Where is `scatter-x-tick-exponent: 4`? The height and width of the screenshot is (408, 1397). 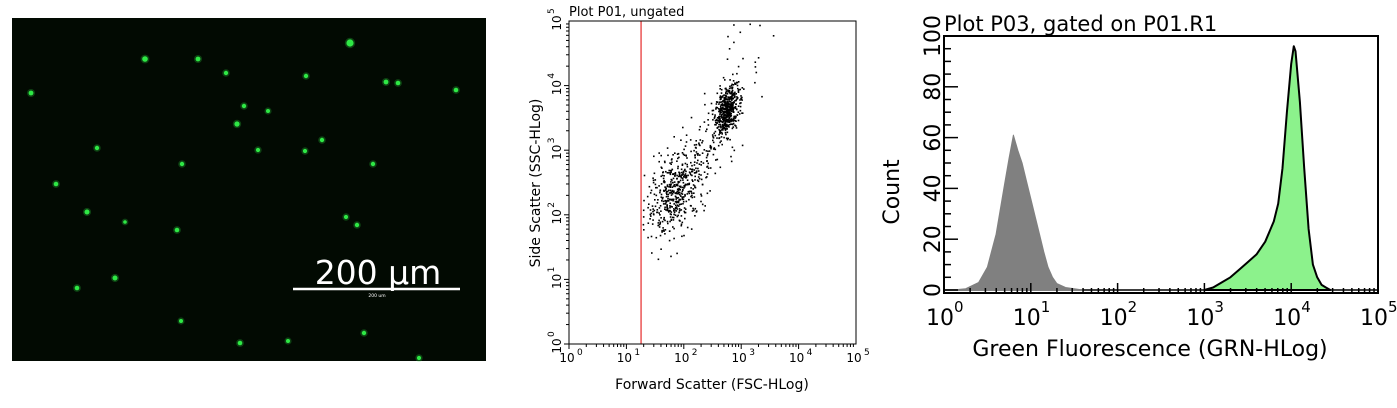 scatter-x-tick-exponent: 4 is located at coordinates (810, 353).